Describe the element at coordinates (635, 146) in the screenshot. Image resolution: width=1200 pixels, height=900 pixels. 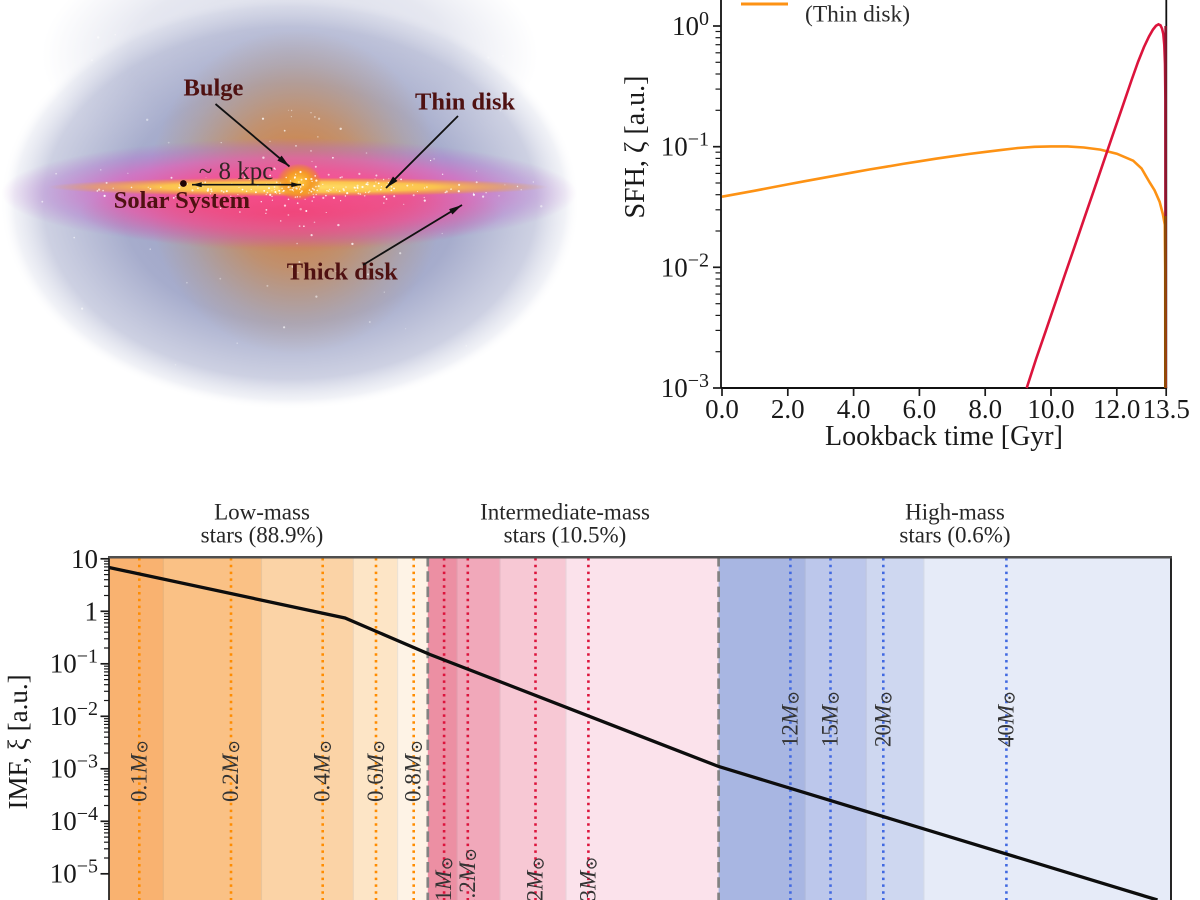
I see `svg-text: SFH, ζ [a.u.]` at that location.